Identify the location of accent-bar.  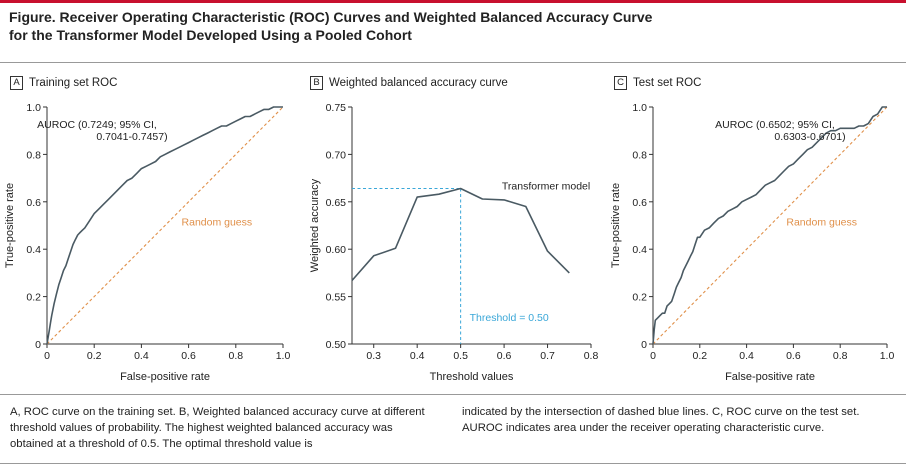
(453, 1).